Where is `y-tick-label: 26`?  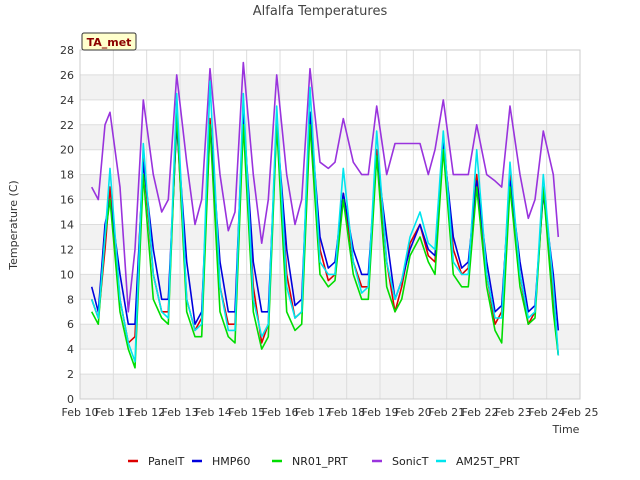
y-tick-label: 26 is located at coordinates (67, 75).